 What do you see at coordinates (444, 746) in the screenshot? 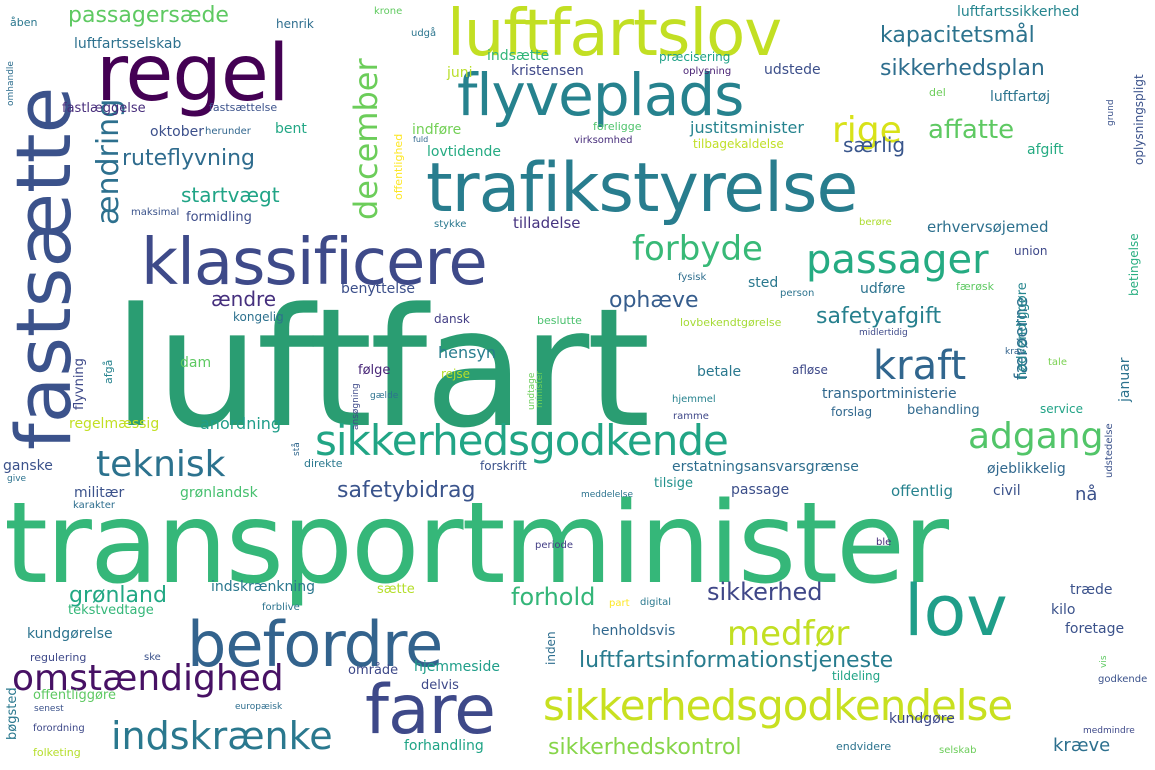
I see `word-forhandling: forhandling` at bounding box center [444, 746].